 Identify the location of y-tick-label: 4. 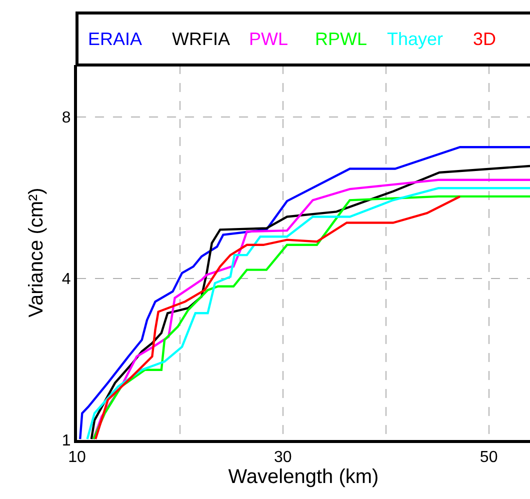
(66, 279).